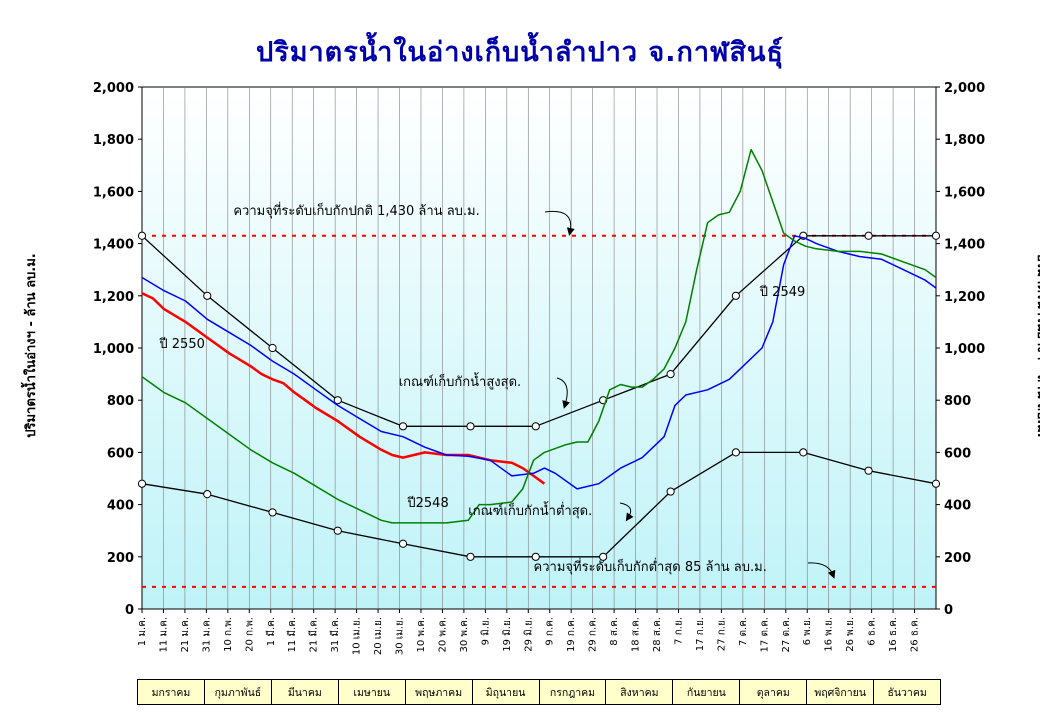 This screenshot has height=720, width=1040. What do you see at coordinates (378, 636) in the screenshot?
I see `x-tick-label: 20 เม.ย.` at bounding box center [378, 636].